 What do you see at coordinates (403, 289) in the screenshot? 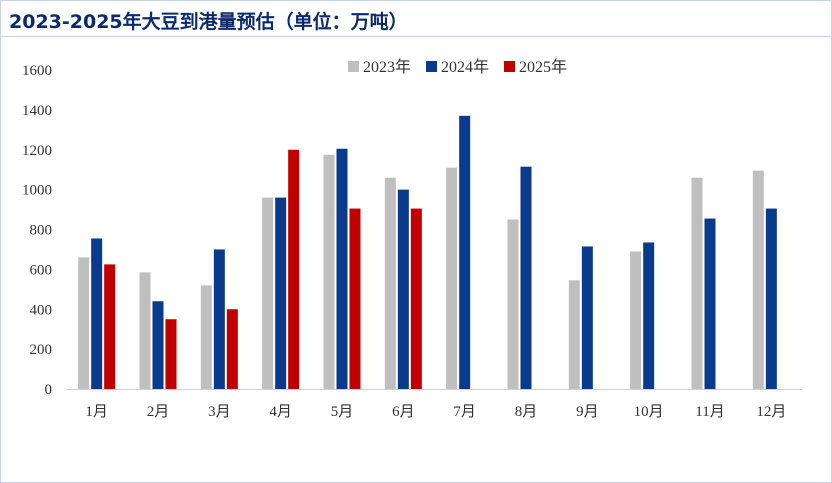
I see `bar-2024年-6月` at bounding box center [403, 289].